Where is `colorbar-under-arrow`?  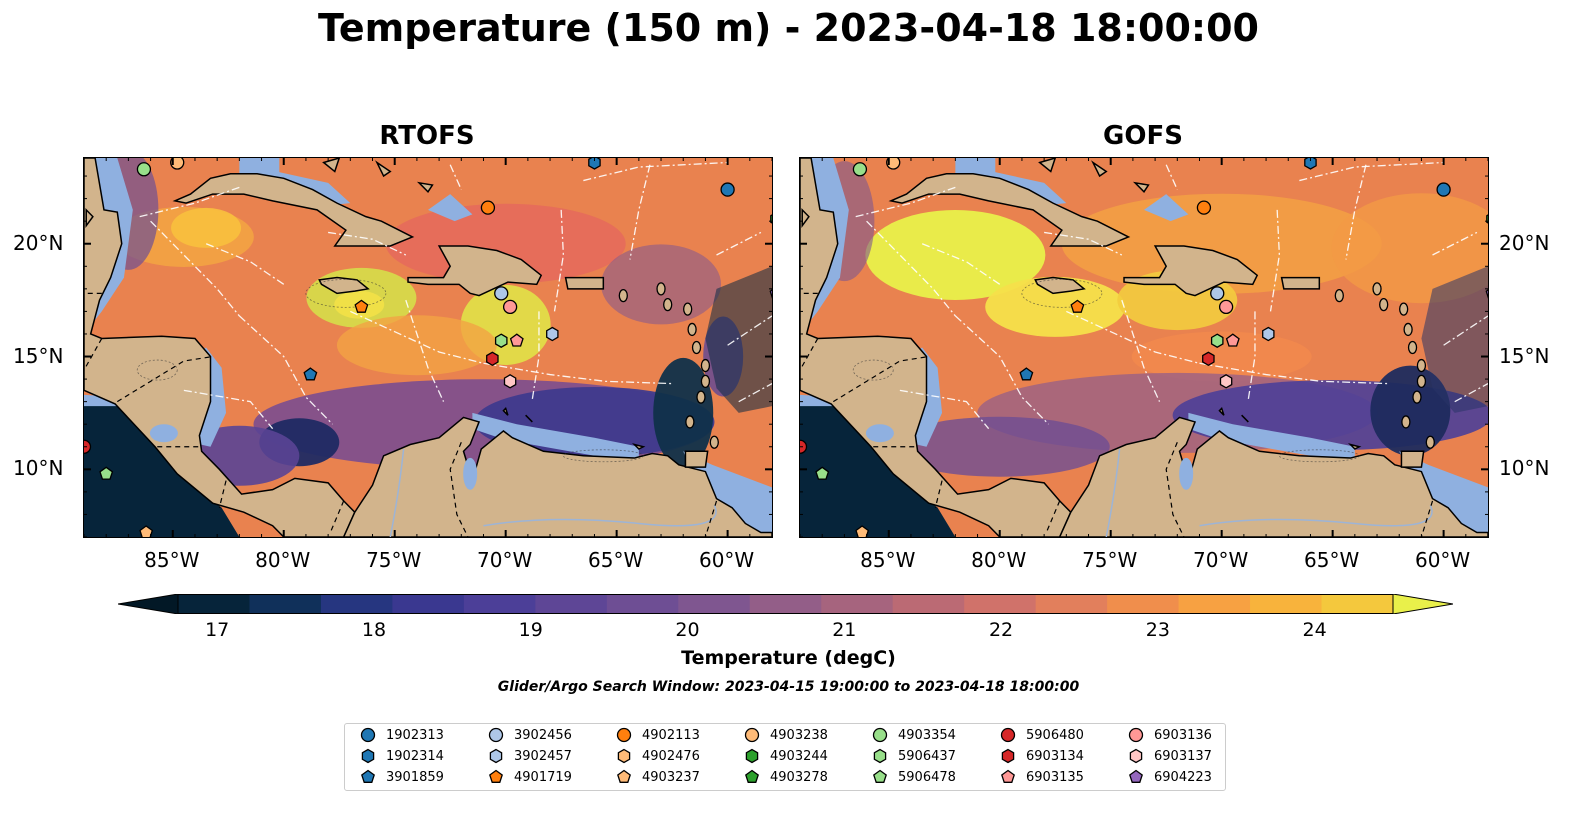 colorbar-under-arrow is located at coordinates (148, 604).